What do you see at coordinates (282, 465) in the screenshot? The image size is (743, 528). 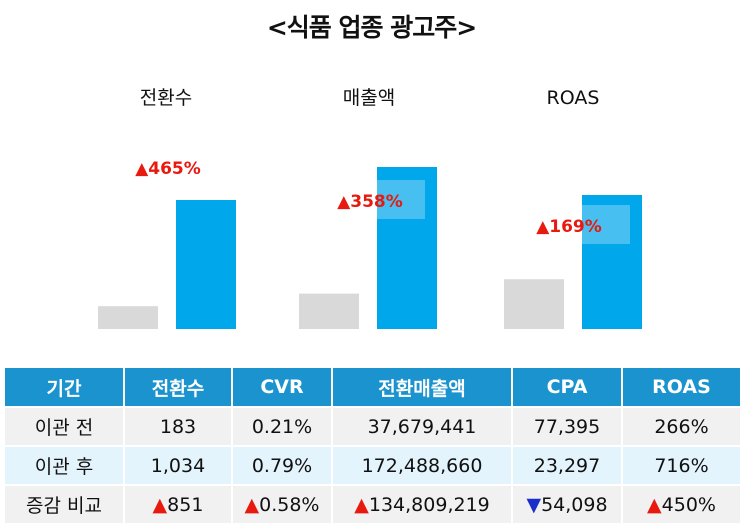 I see `table-cell: 0.79%` at bounding box center [282, 465].